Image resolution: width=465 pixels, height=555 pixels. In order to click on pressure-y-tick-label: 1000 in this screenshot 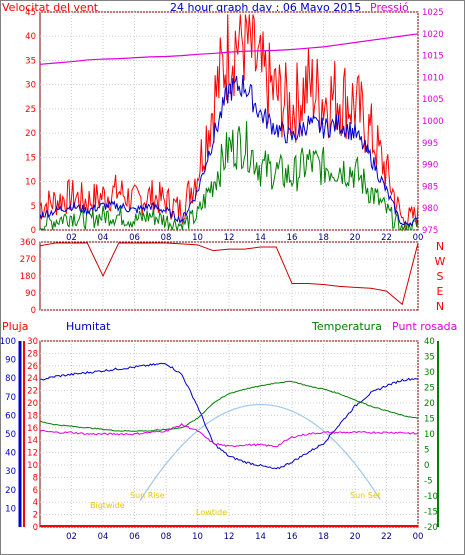, I will do `click(433, 122)`.